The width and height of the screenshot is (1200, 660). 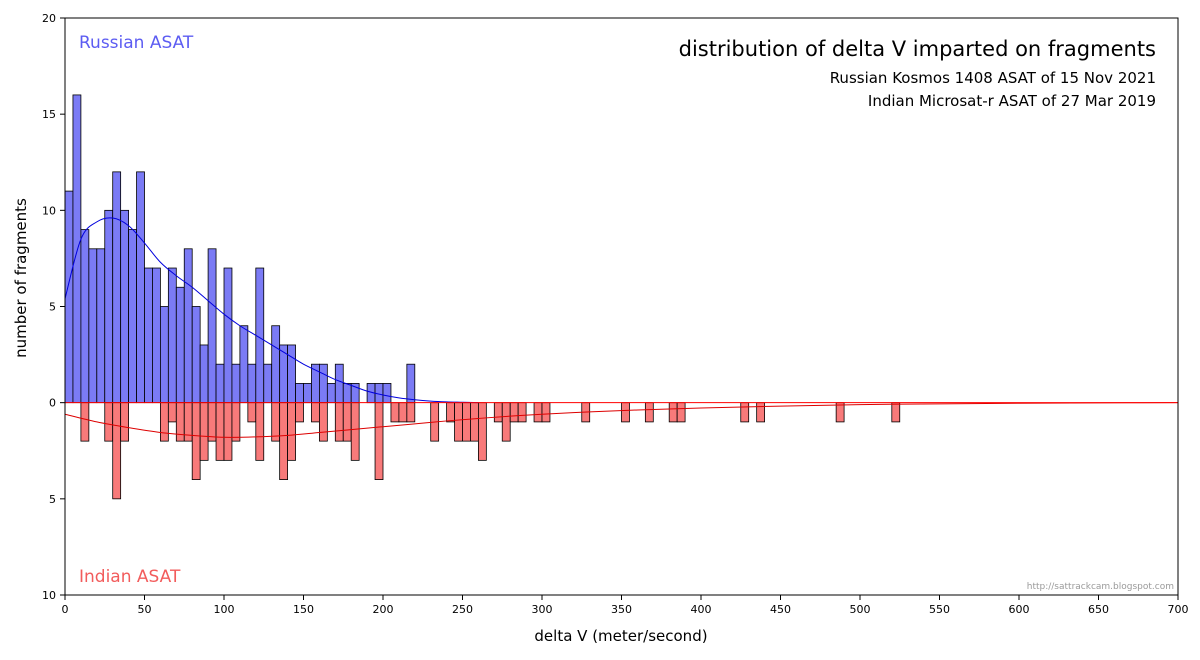 What do you see at coordinates (136, 43) in the screenshot?
I see `legend-russian-asat: Russian ASAT` at bounding box center [136, 43].